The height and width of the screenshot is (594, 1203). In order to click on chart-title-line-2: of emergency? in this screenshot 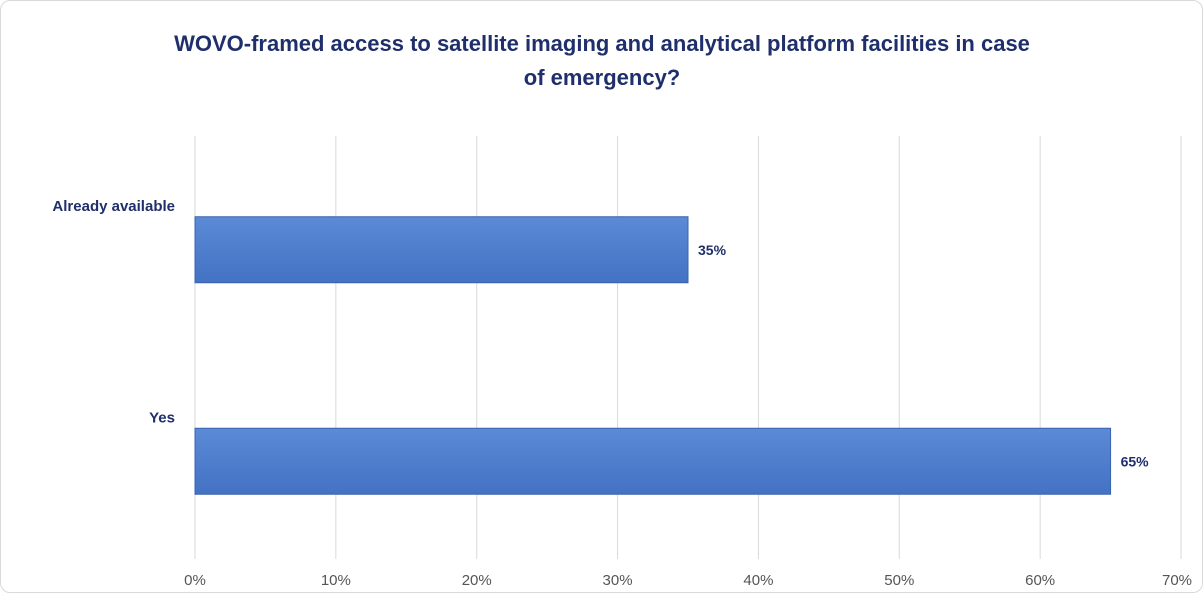, I will do `click(602, 77)`.